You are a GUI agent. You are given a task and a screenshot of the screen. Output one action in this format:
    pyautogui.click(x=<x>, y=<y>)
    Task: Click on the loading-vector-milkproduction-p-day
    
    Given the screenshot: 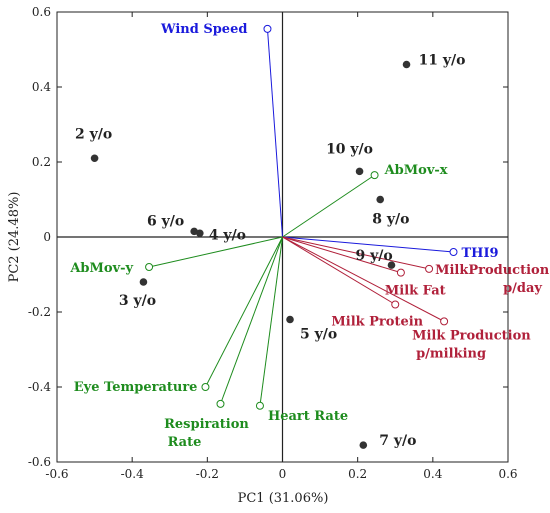 What is the action you would take?
    pyautogui.click(x=356, y=253)
    